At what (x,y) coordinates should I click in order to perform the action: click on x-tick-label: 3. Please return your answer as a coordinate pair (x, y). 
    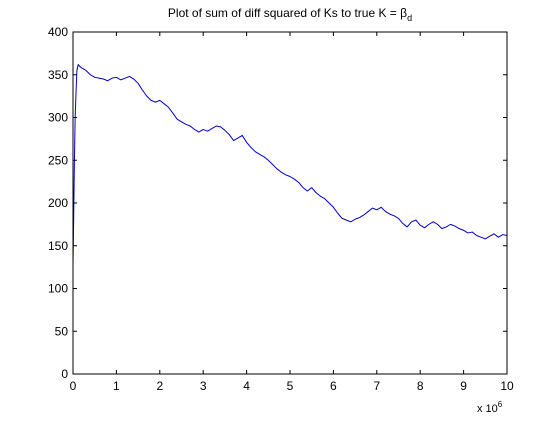
    Looking at the image, I should click on (203, 386).